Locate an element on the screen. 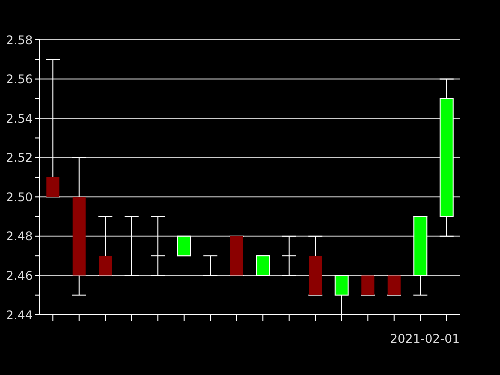 This screenshot has height=375, width=500. text: 2.50 is located at coordinates (19, 197).